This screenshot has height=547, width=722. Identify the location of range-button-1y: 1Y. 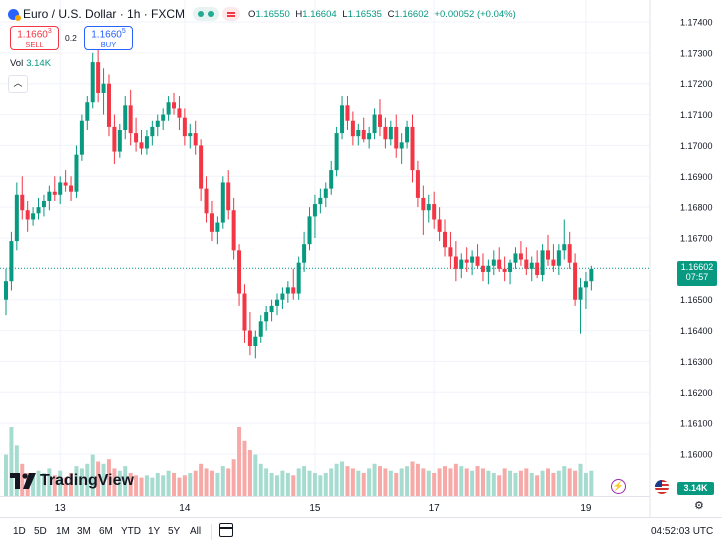
(154, 531).